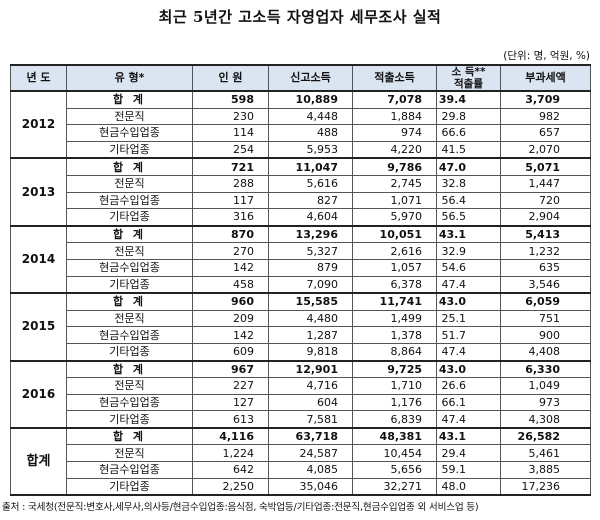 Image resolution: width=600 pixels, height=520 pixels. Describe the element at coordinates (394, 487) in the screenshot. I see `cell-detected-income: 32,271` at that location.